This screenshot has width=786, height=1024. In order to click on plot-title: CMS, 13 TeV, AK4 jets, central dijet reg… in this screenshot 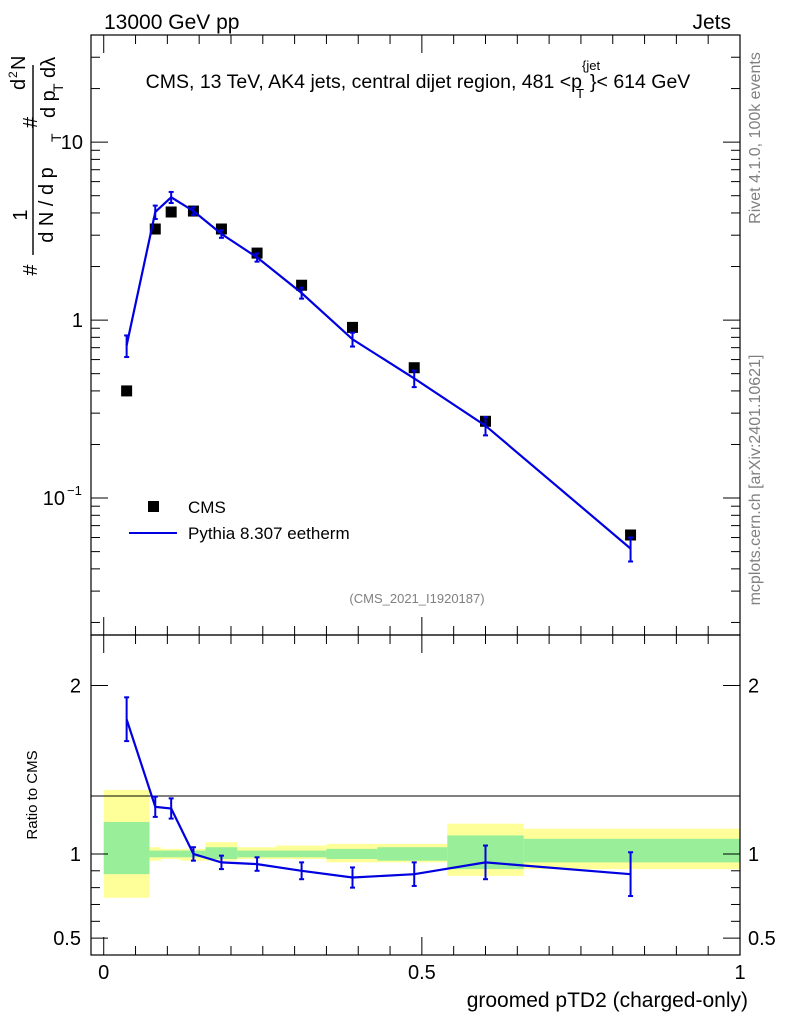, I will do `click(418, 79)`.